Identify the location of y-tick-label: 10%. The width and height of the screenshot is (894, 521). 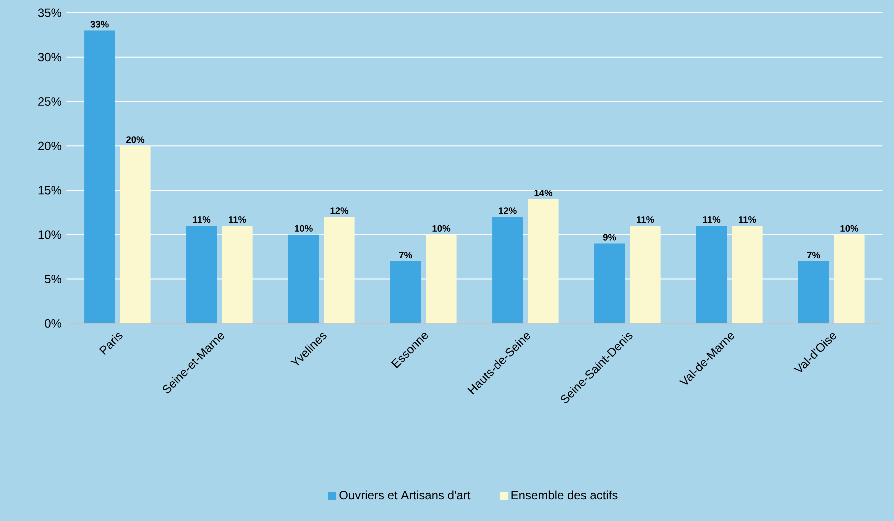
(50, 235).